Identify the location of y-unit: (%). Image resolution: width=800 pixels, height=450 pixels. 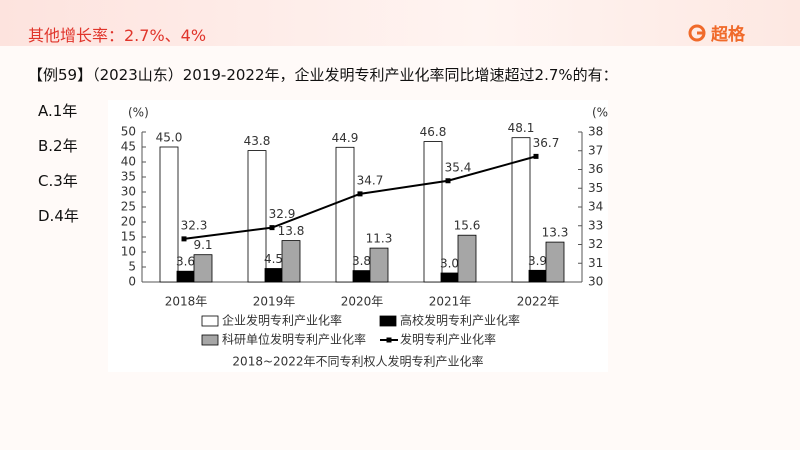
(138, 113).